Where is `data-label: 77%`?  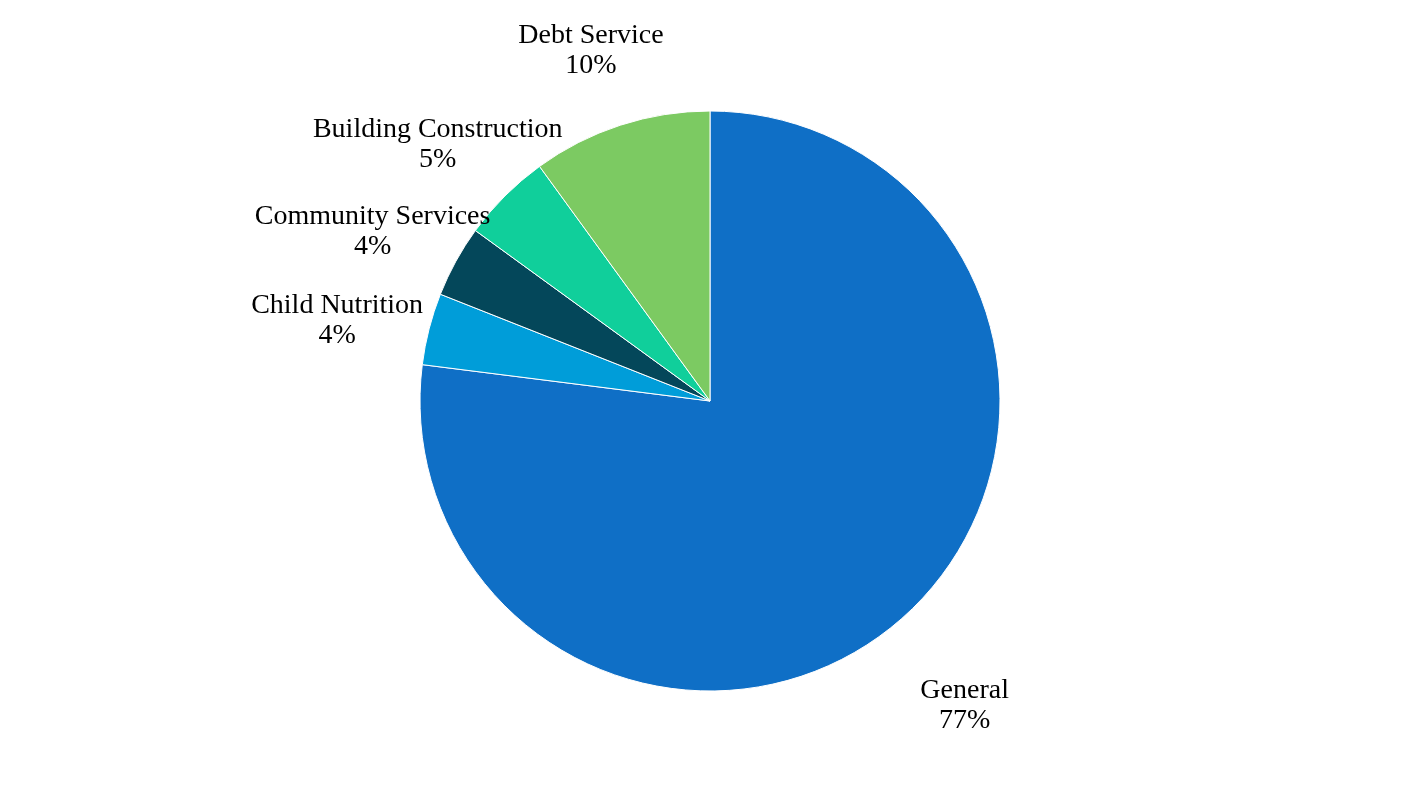
data-label: 77% is located at coordinates (964, 718).